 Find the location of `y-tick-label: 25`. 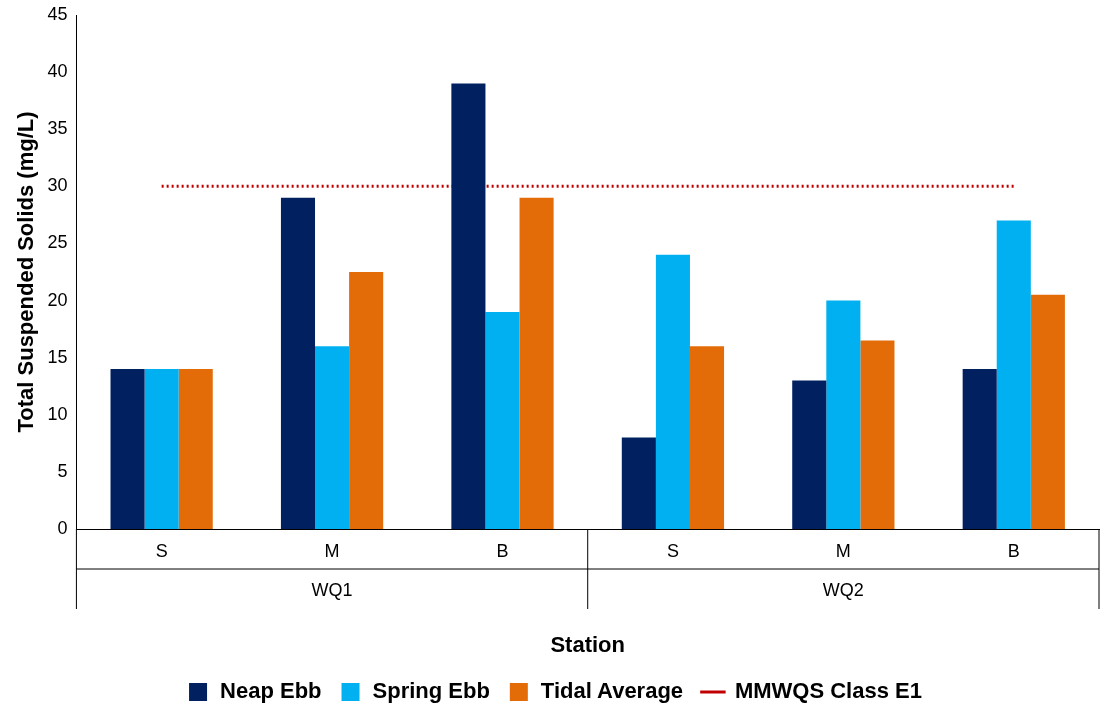

y-tick-label: 25 is located at coordinates (57, 242).